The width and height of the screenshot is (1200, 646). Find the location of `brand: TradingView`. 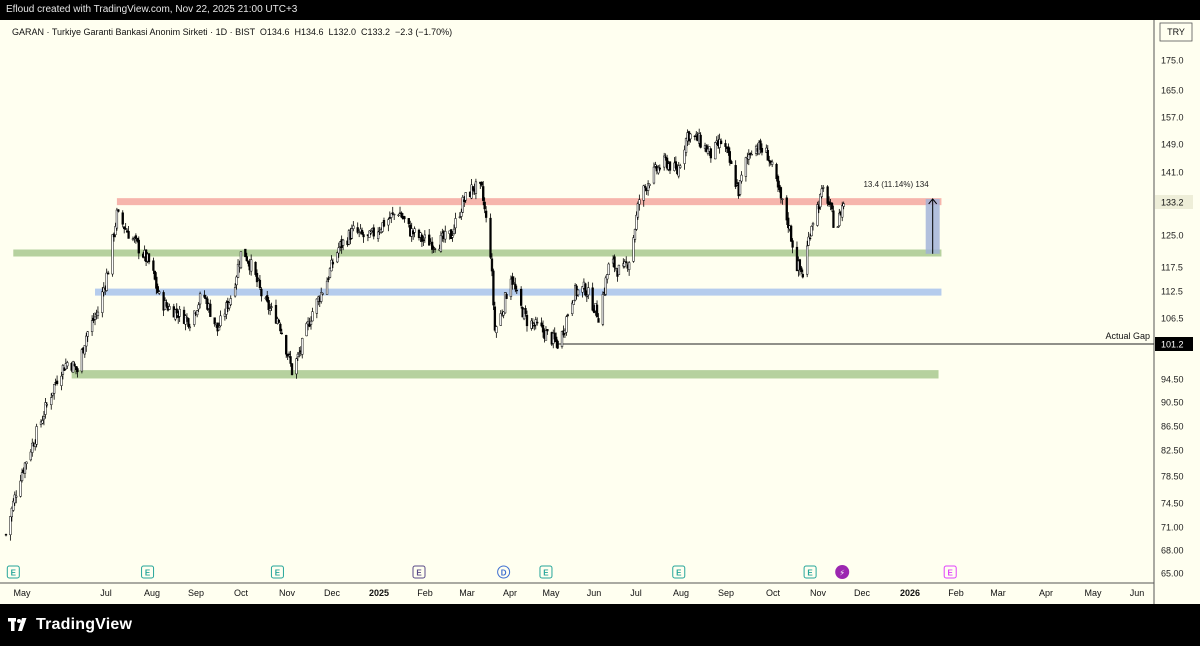

brand: TradingView is located at coordinates (70, 625).